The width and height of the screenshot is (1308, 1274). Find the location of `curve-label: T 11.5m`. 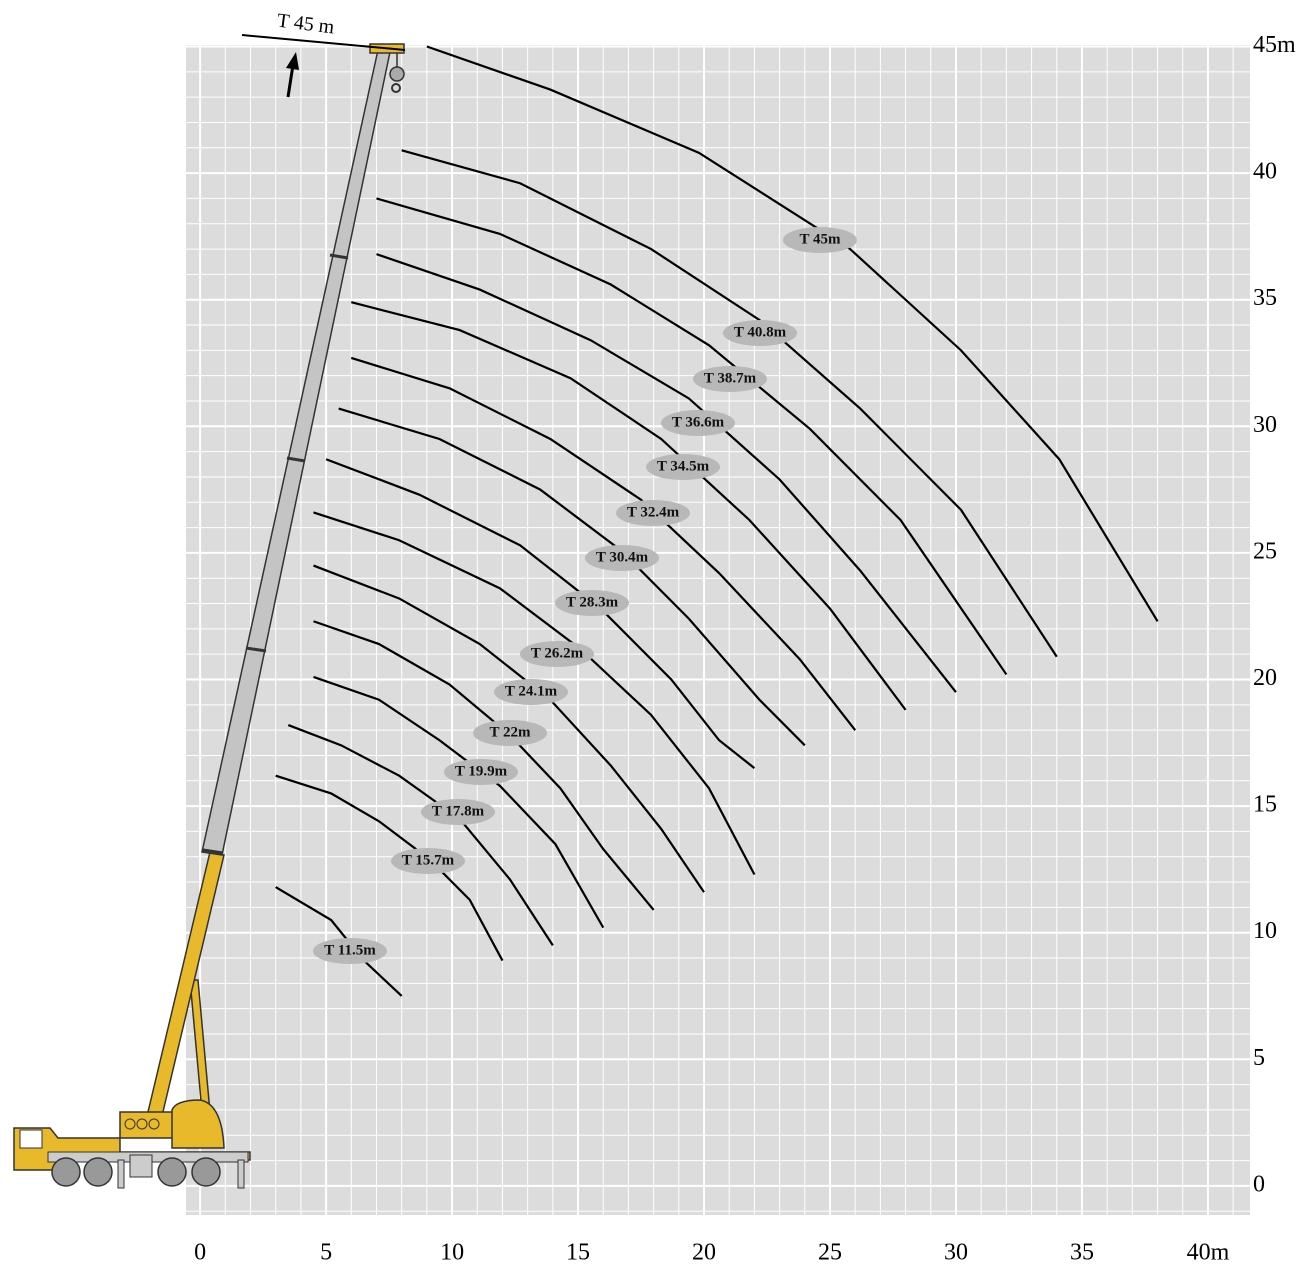

curve-label: T 11.5m is located at coordinates (350, 950).